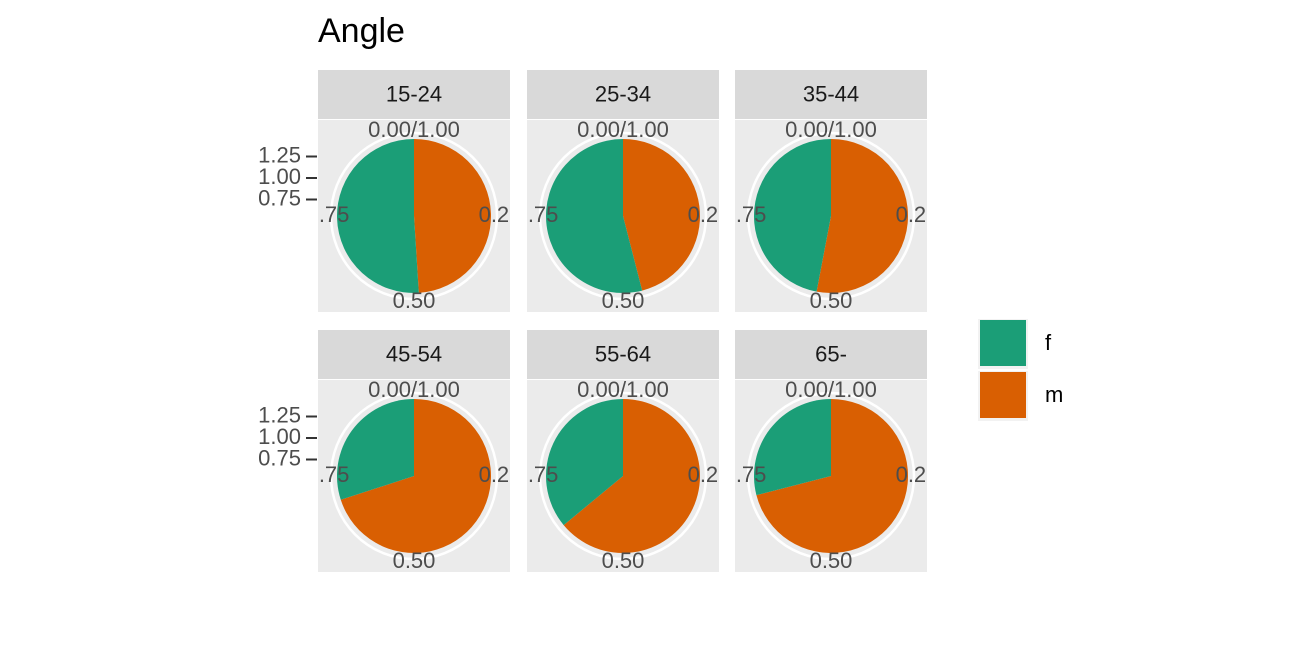 The image size is (1296, 653). I want to click on chart-title: Angle, so click(361, 31).